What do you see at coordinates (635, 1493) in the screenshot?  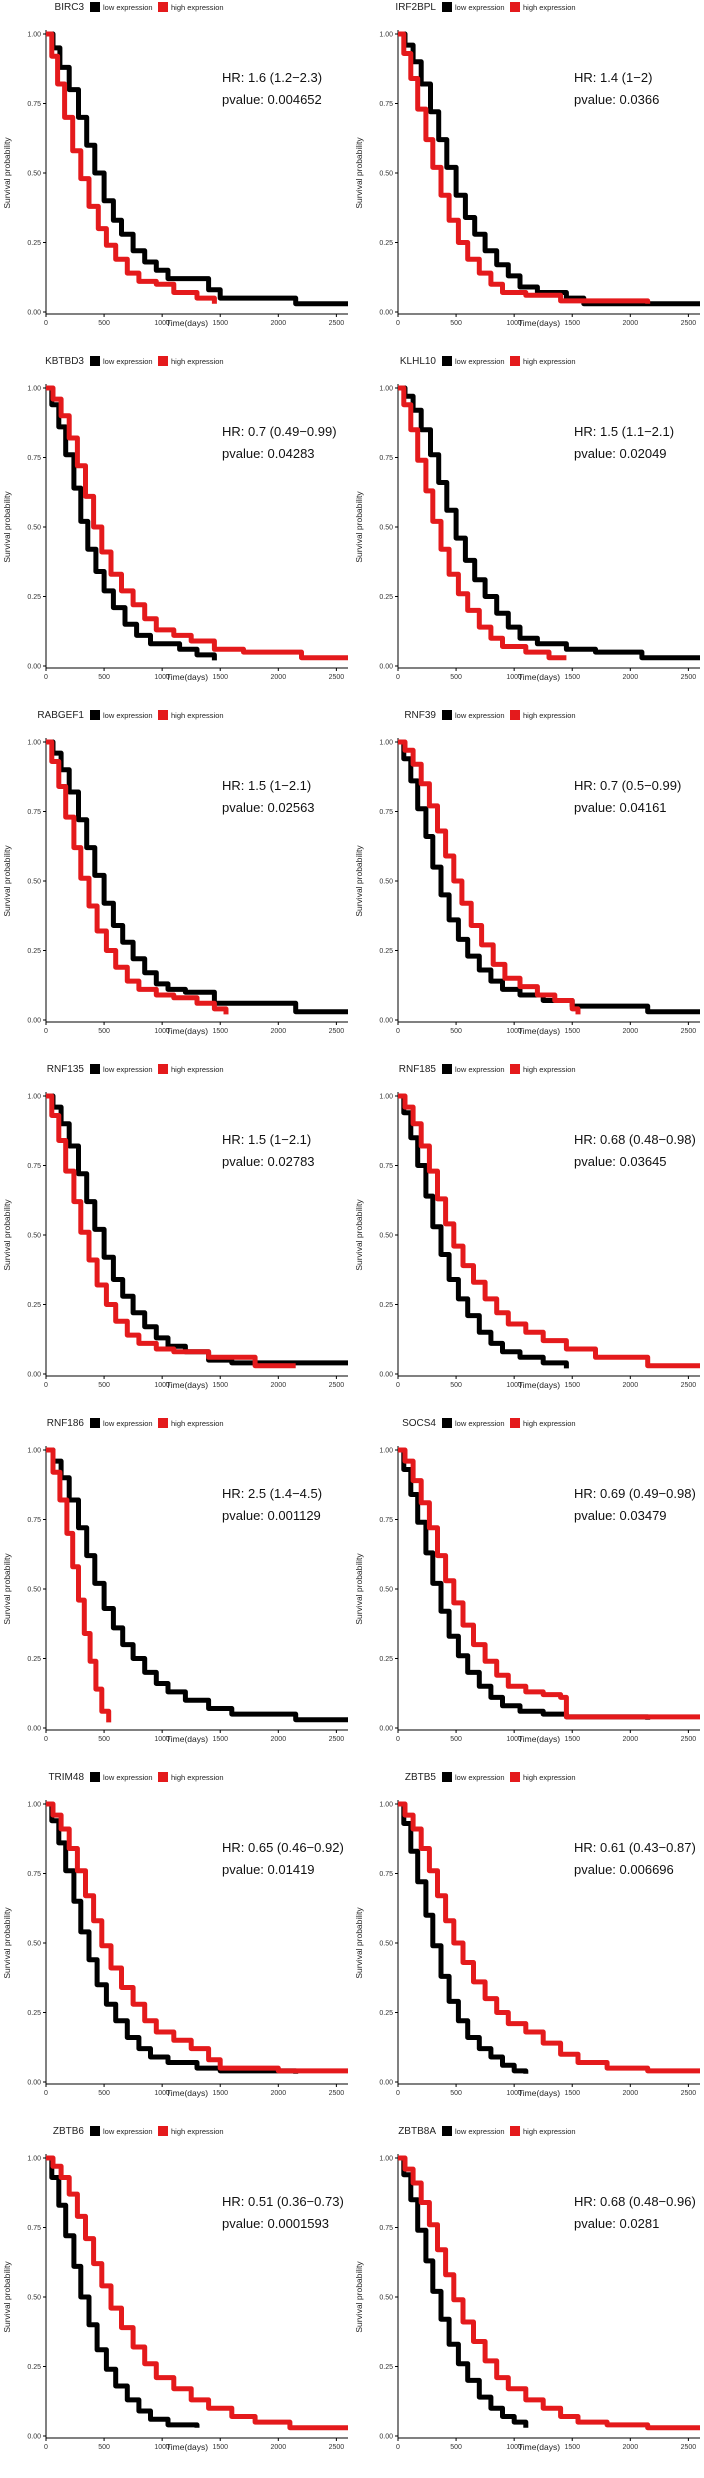 I see `hazard-ratio-label: HR: 0.69 (0.49−0.98)` at bounding box center [635, 1493].